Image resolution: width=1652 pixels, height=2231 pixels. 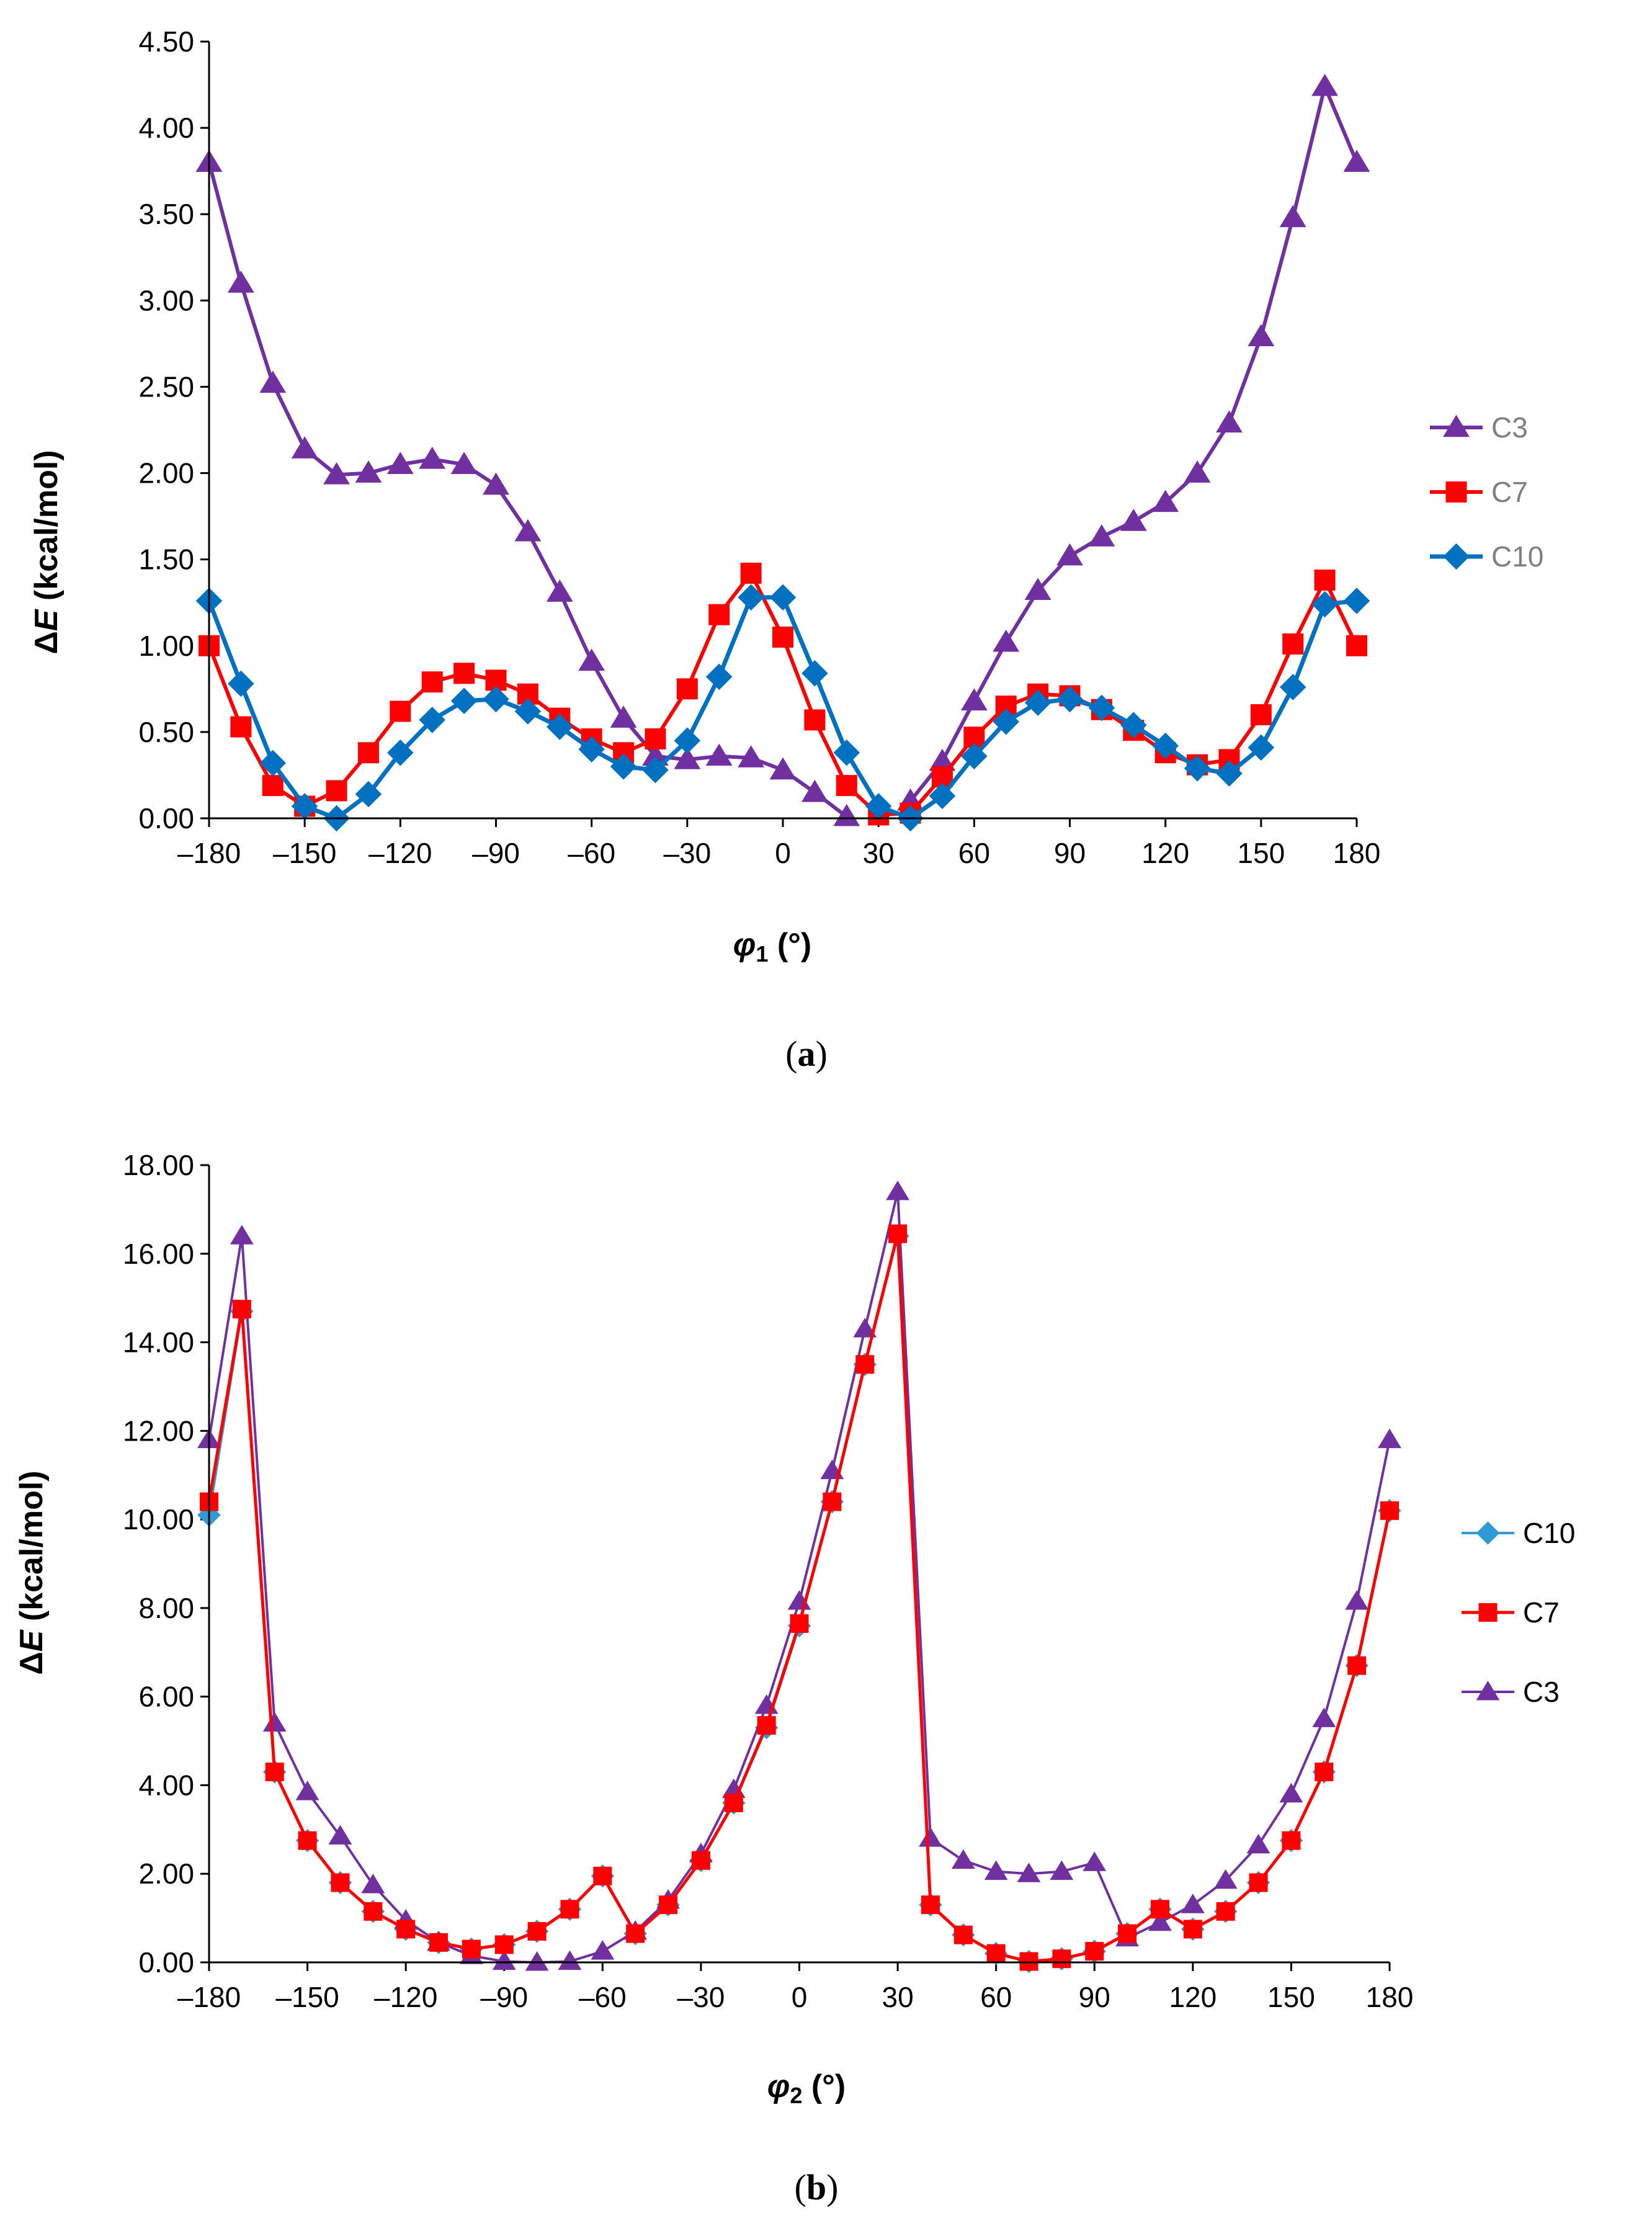 What do you see at coordinates (701, 1997) in the screenshot?
I see `x-tick-label: –30` at bounding box center [701, 1997].